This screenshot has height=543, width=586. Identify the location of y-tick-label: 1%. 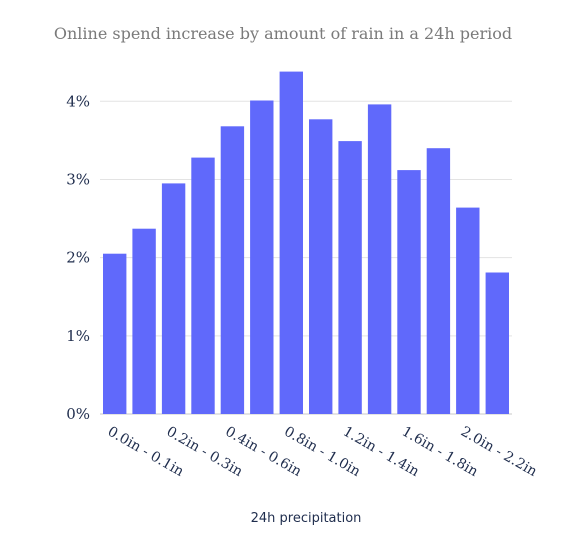
(78, 336).